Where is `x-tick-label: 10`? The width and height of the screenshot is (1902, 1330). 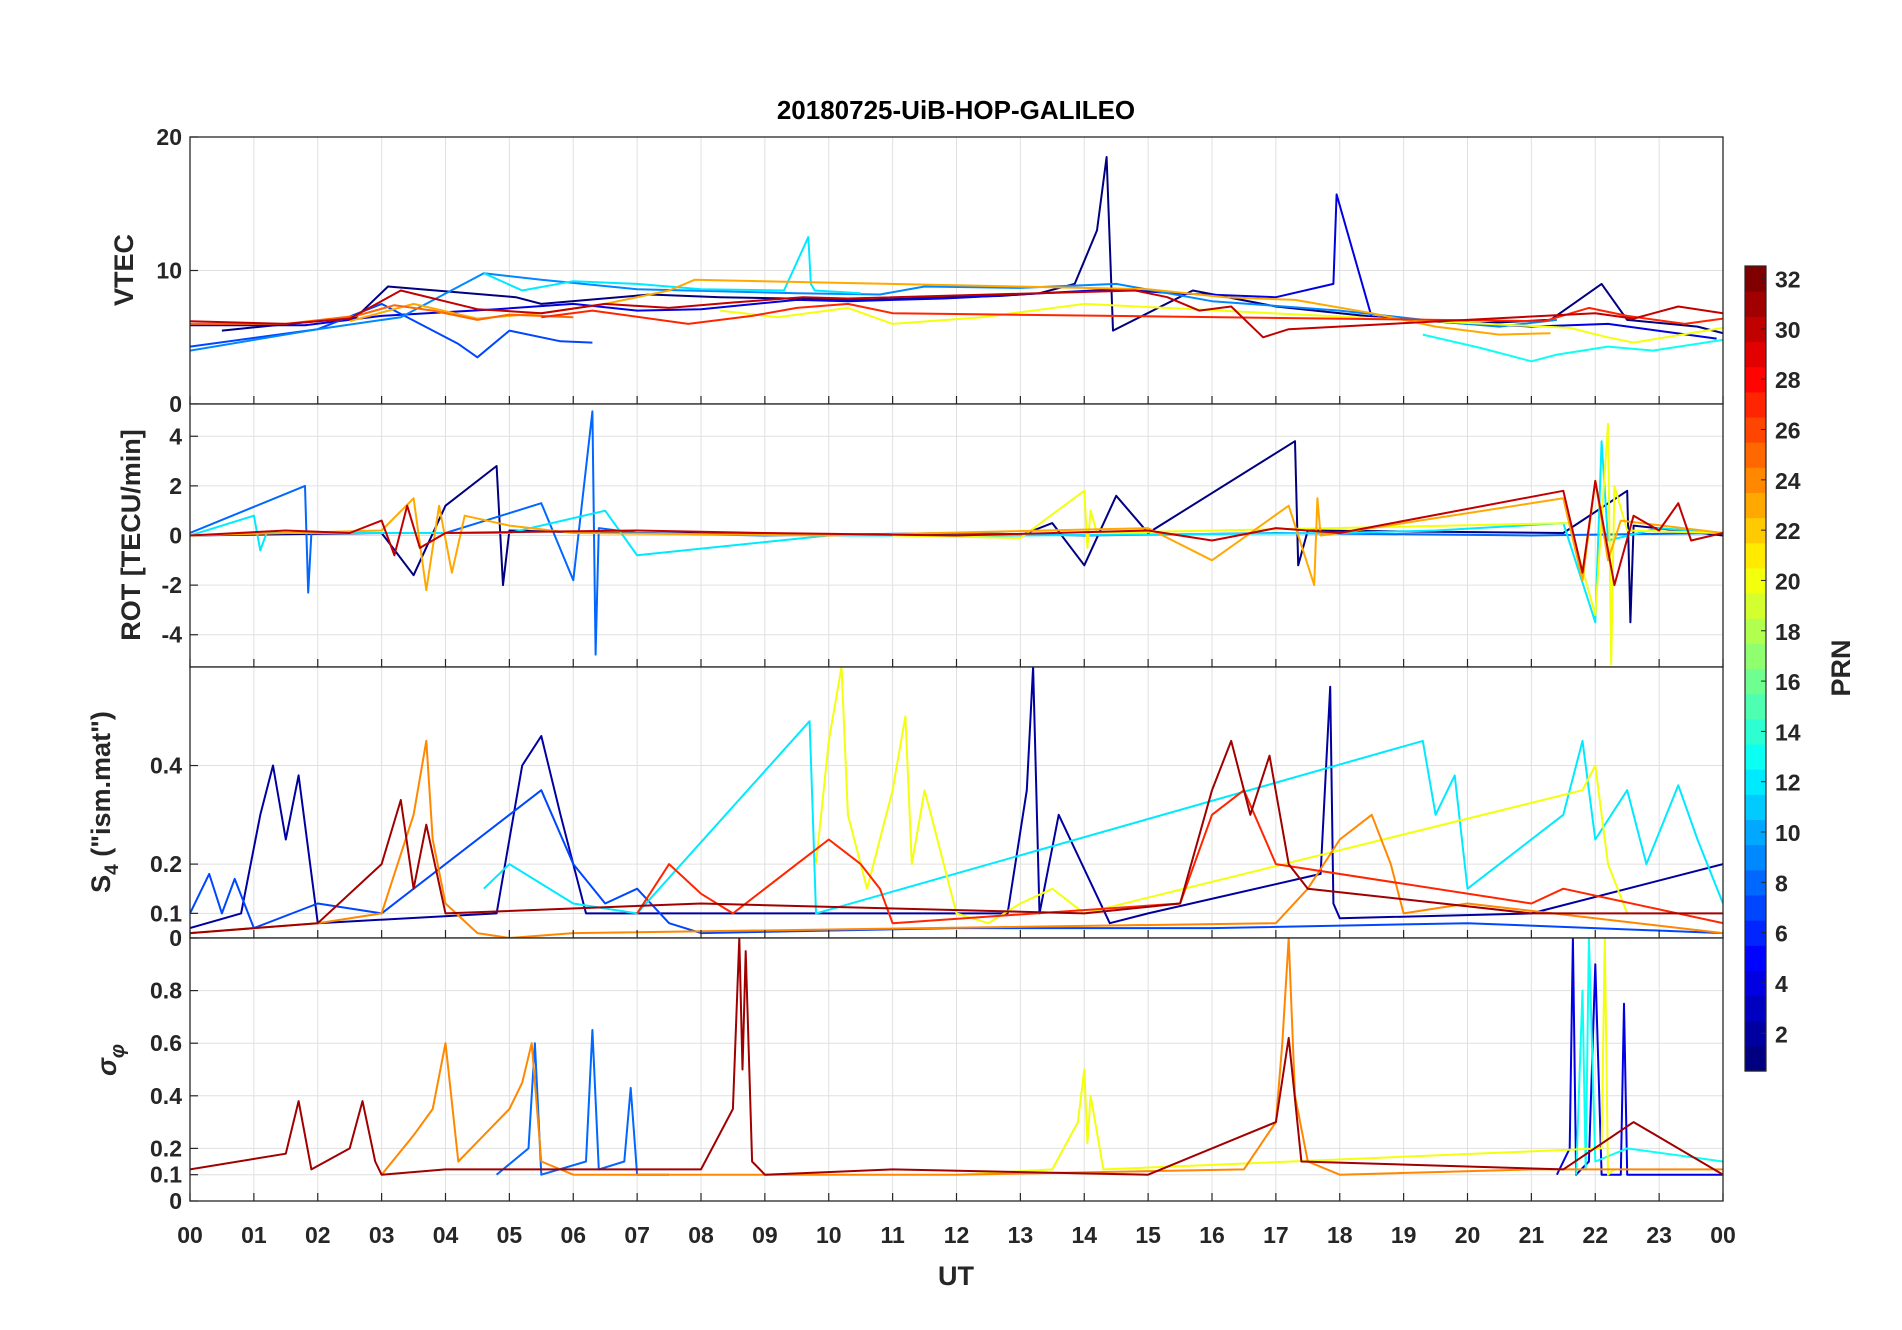
x-tick-label: 10 is located at coordinates (829, 1235).